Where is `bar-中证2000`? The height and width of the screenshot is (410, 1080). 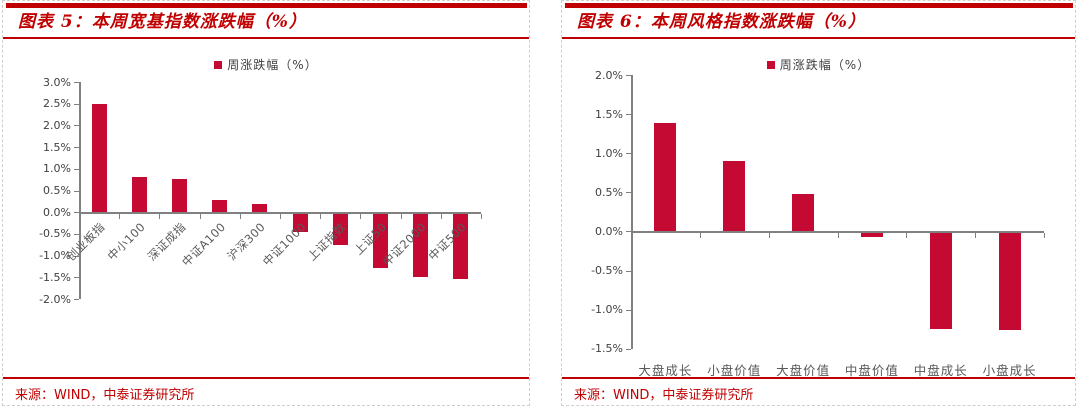 bar-中证2000 is located at coordinates (421, 245).